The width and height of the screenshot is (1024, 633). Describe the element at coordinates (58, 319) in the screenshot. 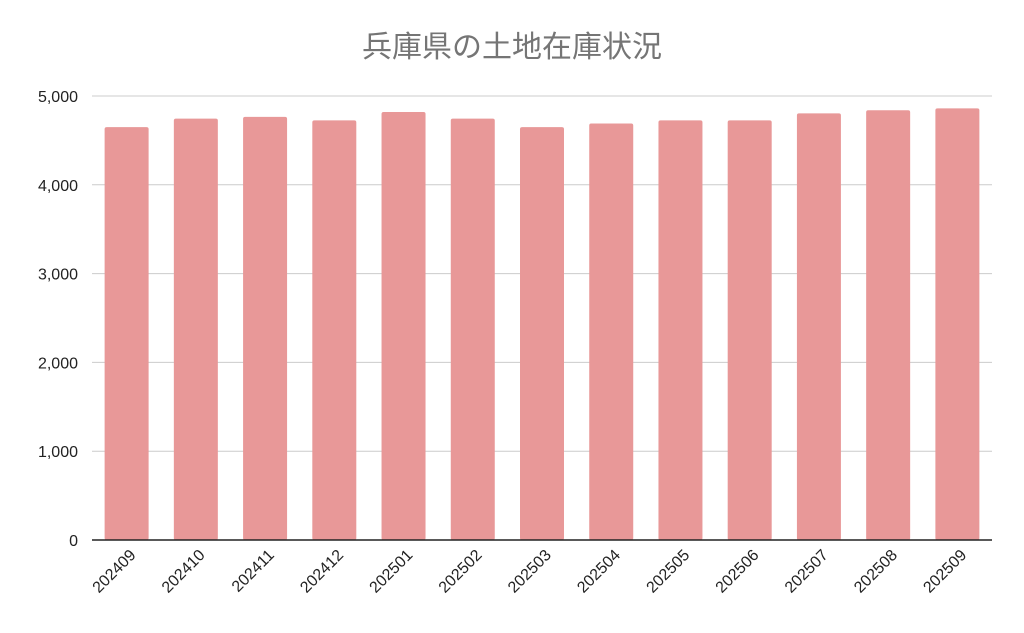

I see `y-tick-labels: 0 1,000 2,000 3,000 4,000 5,000` at that location.